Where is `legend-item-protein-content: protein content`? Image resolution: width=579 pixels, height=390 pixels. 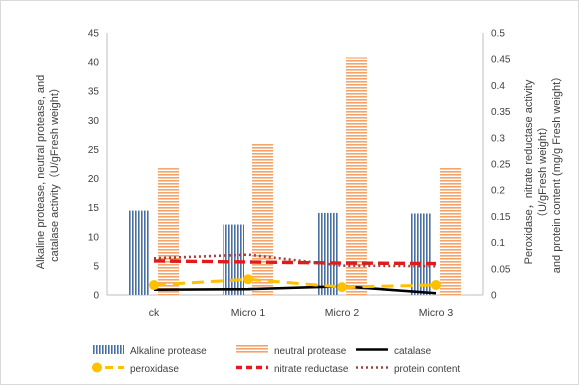
legend-item-protein-content: protein content is located at coordinates (408, 369).